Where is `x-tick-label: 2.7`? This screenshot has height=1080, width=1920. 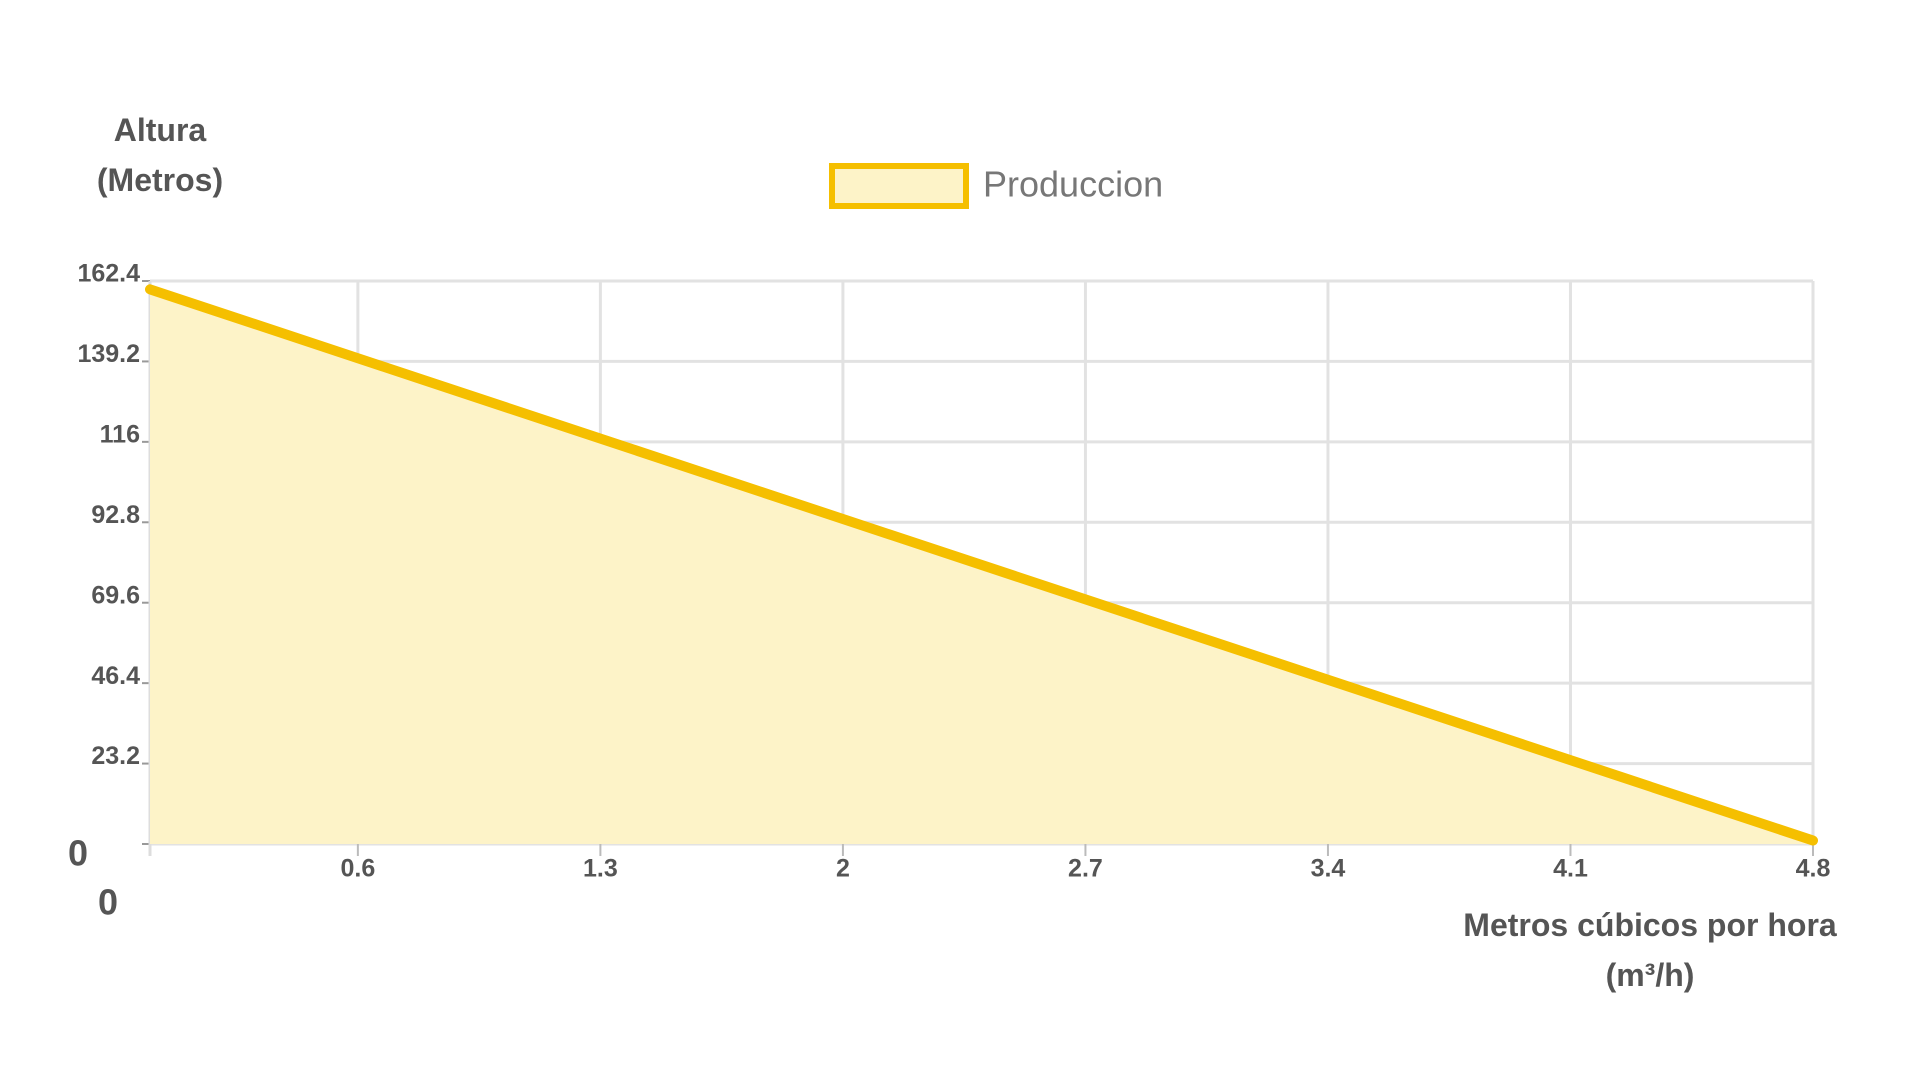
x-tick-label: 2.7 is located at coordinates (1085, 869).